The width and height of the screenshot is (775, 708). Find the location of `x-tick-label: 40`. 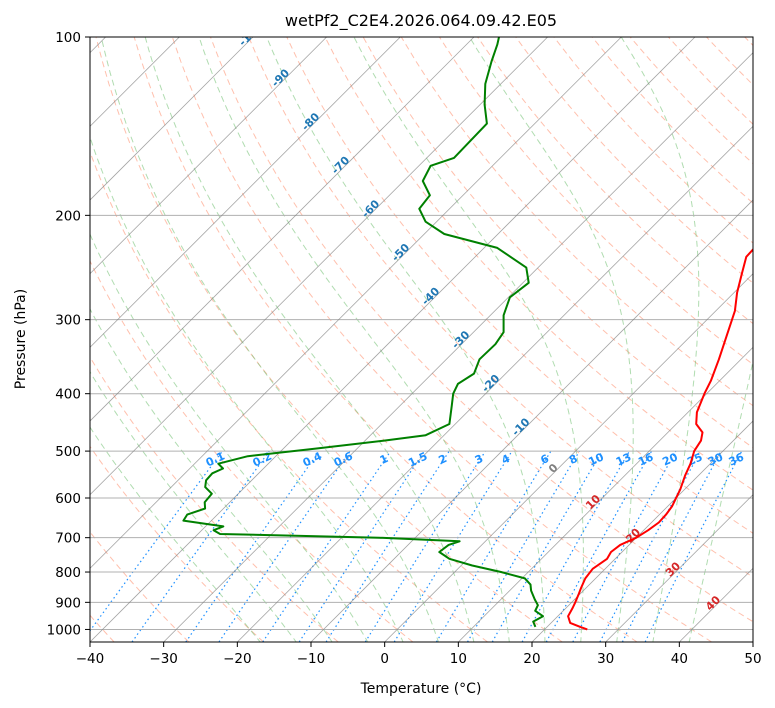

x-tick-label: 40 is located at coordinates (679, 659).